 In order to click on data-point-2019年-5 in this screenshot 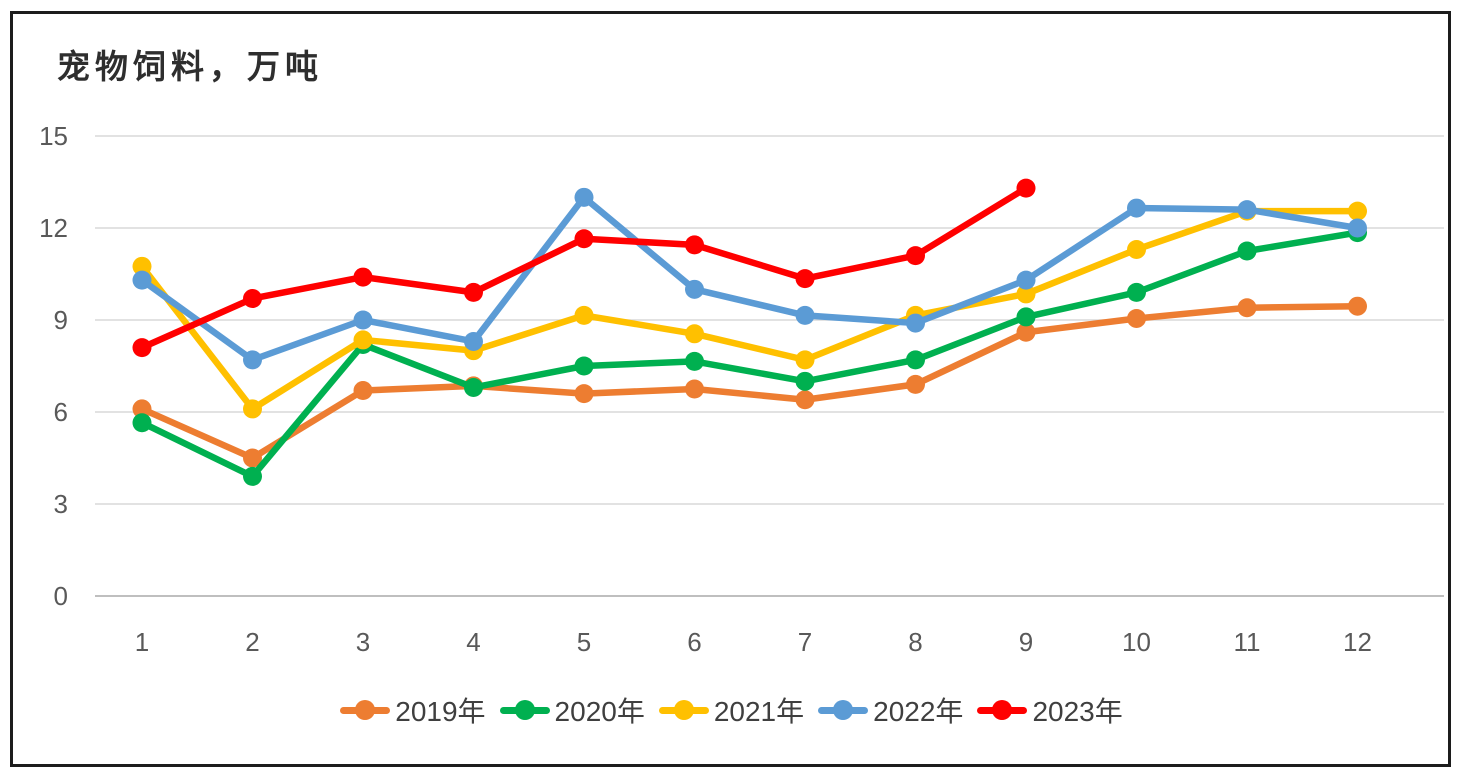, I will do `click(584, 394)`.